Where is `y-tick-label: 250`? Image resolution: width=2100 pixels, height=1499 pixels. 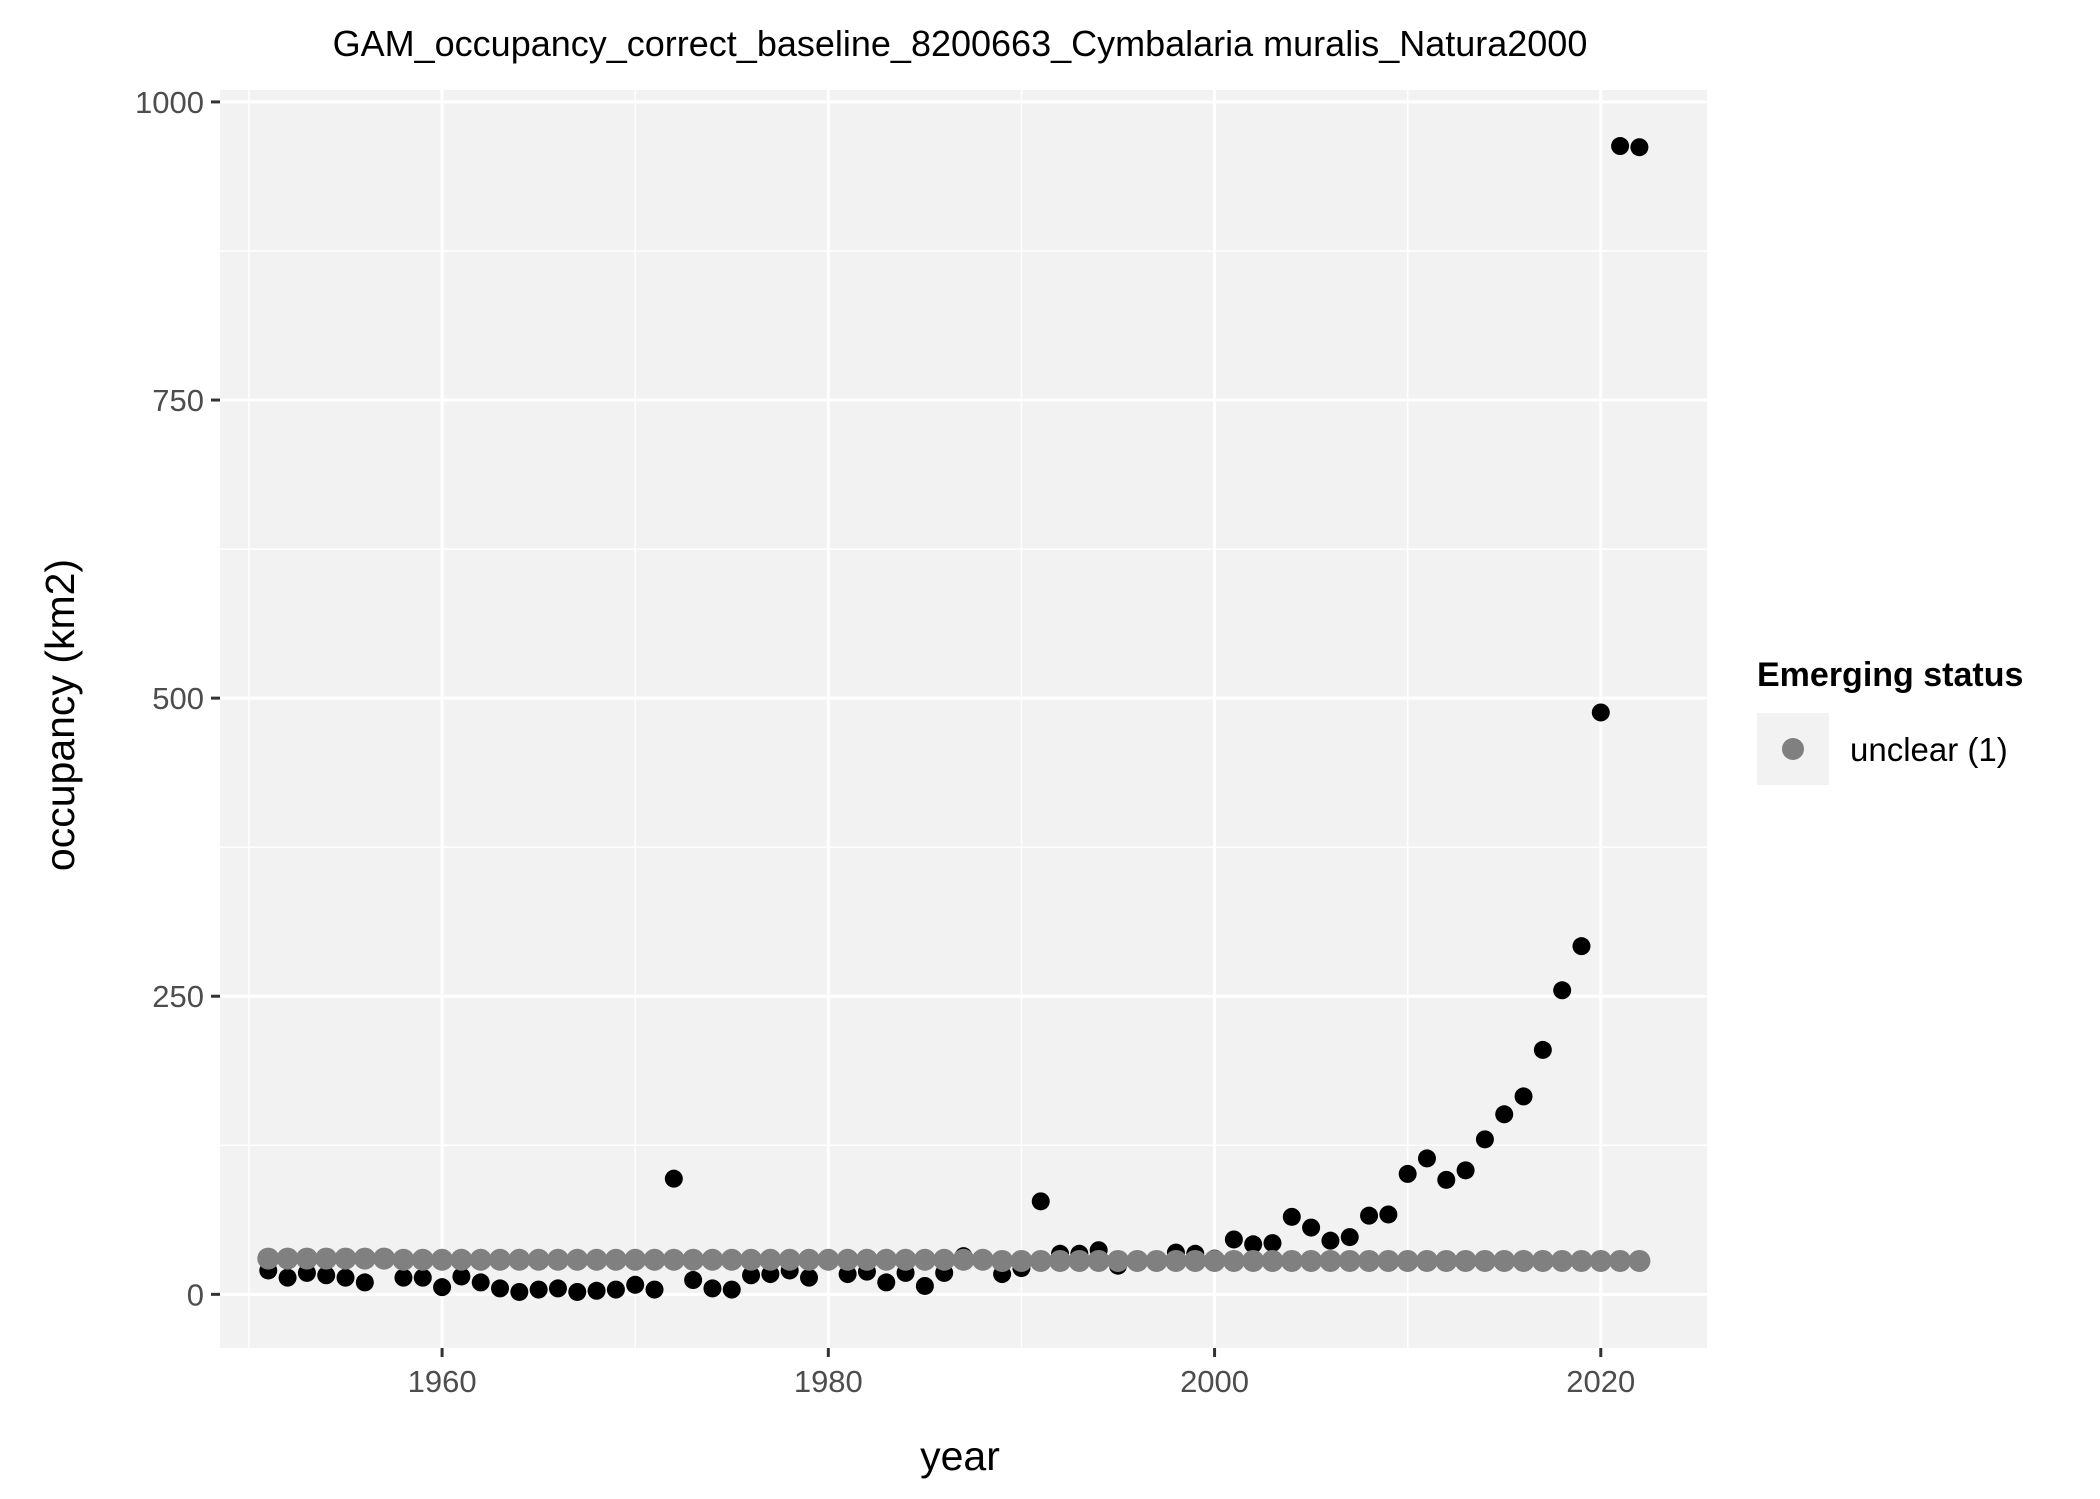 y-tick-label: 250 is located at coordinates (178, 996).